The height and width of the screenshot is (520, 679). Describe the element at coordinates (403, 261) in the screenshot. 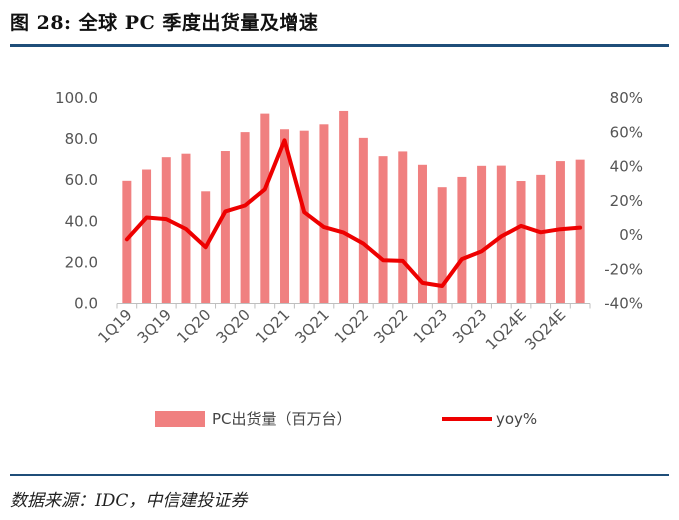

I see `yoy-point-3Q22` at that location.